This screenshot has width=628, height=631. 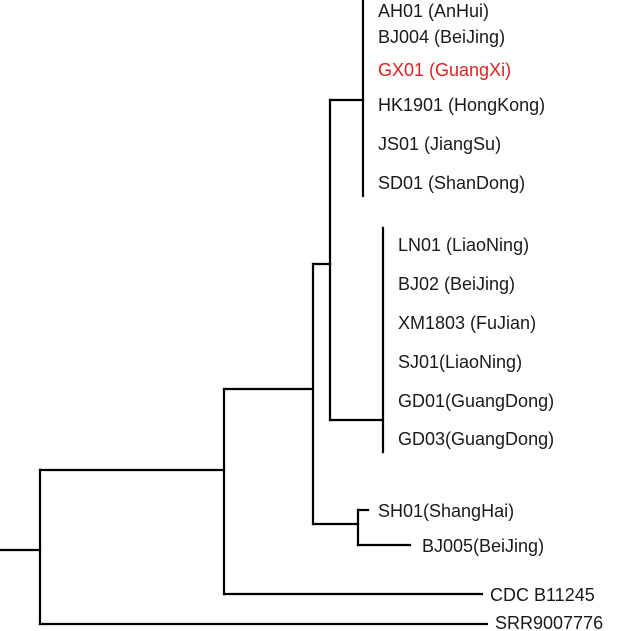 What do you see at coordinates (463, 245) in the screenshot?
I see `leaf-label-ln01: LN01 (LiaoNing)` at bounding box center [463, 245].